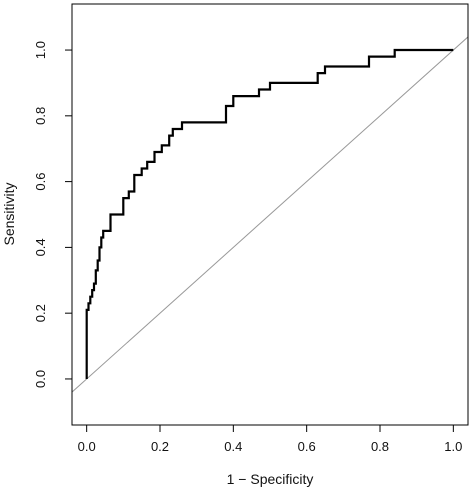  What do you see at coordinates (380, 446) in the screenshot?
I see `x-tick-label: 0.8` at bounding box center [380, 446].